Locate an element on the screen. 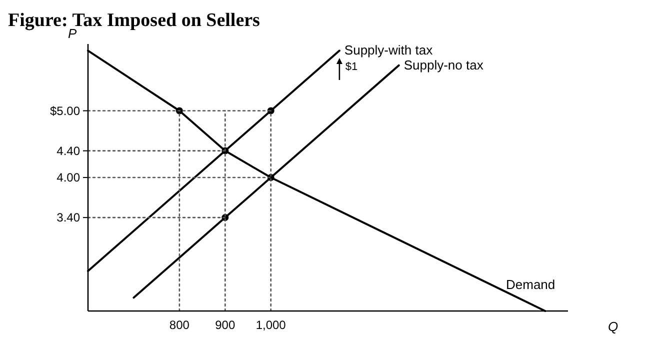 This screenshot has height=351, width=650. x-tick-label: 800 is located at coordinates (179, 325).